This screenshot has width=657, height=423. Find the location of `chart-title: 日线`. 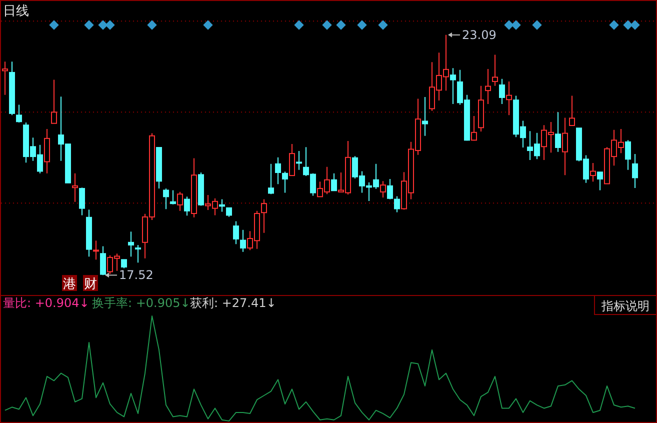

chart-title: 日线 is located at coordinates (16, 11).